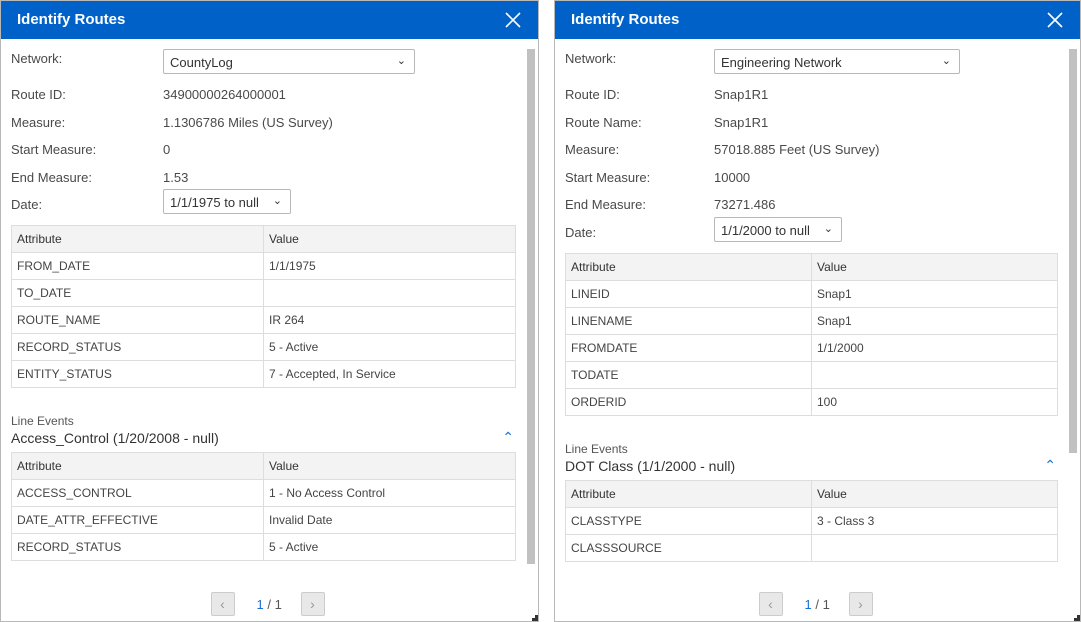  What do you see at coordinates (137, 520) in the screenshot?
I see `attribute-cell: DATE_ATTR_EFFECTIVE` at bounding box center [137, 520].